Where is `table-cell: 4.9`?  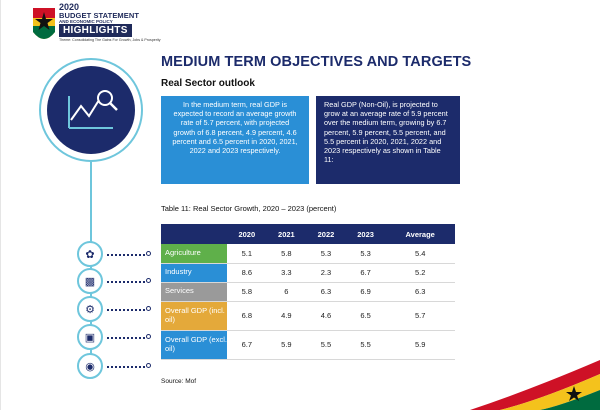
table-cell: 4.9 is located at coordinates (286, 316).